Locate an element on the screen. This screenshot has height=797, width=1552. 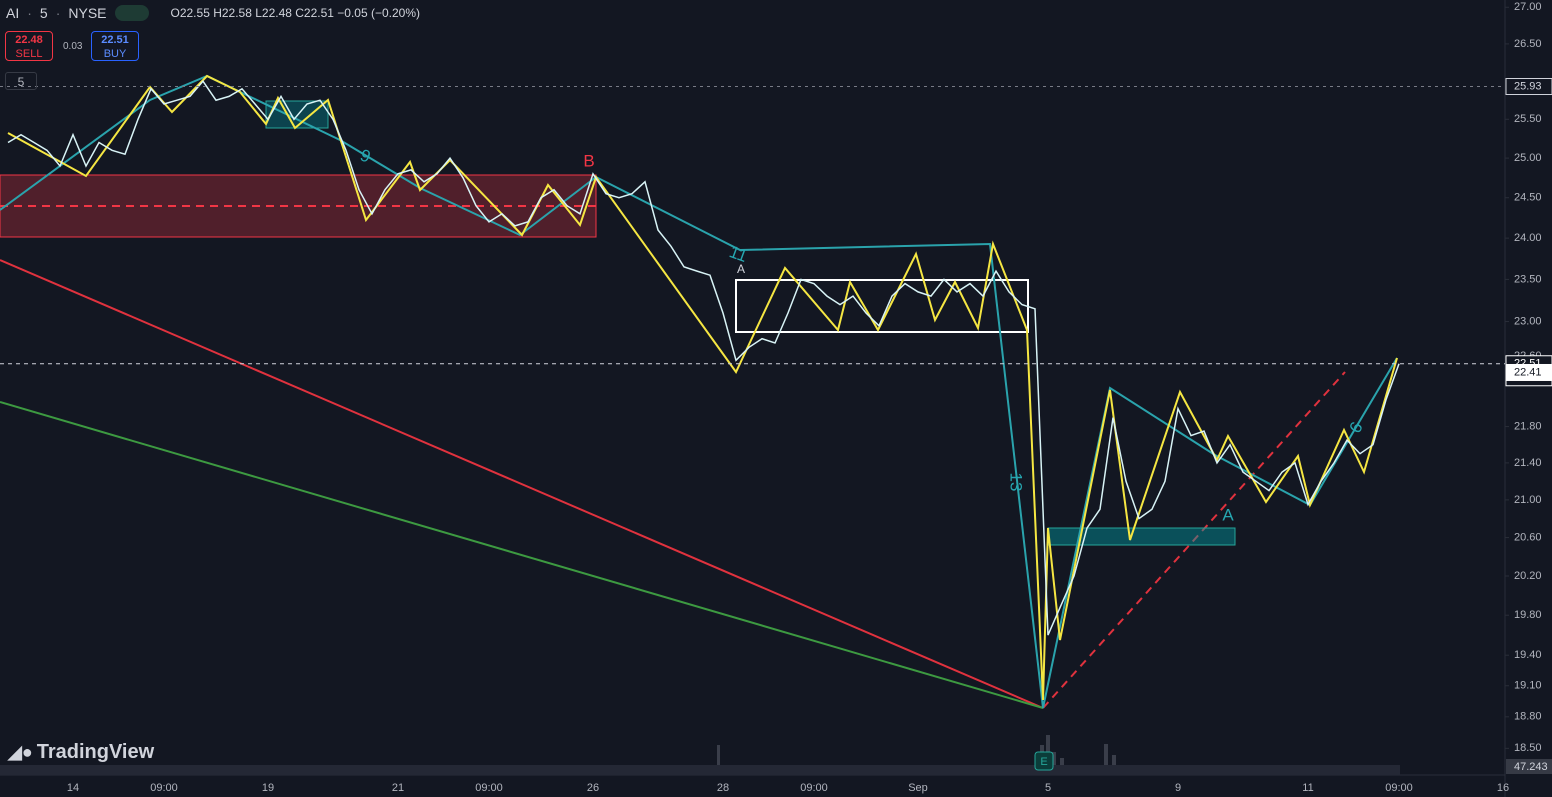
y-tick-label: 18.50 is located at coordinates (1528, 748).